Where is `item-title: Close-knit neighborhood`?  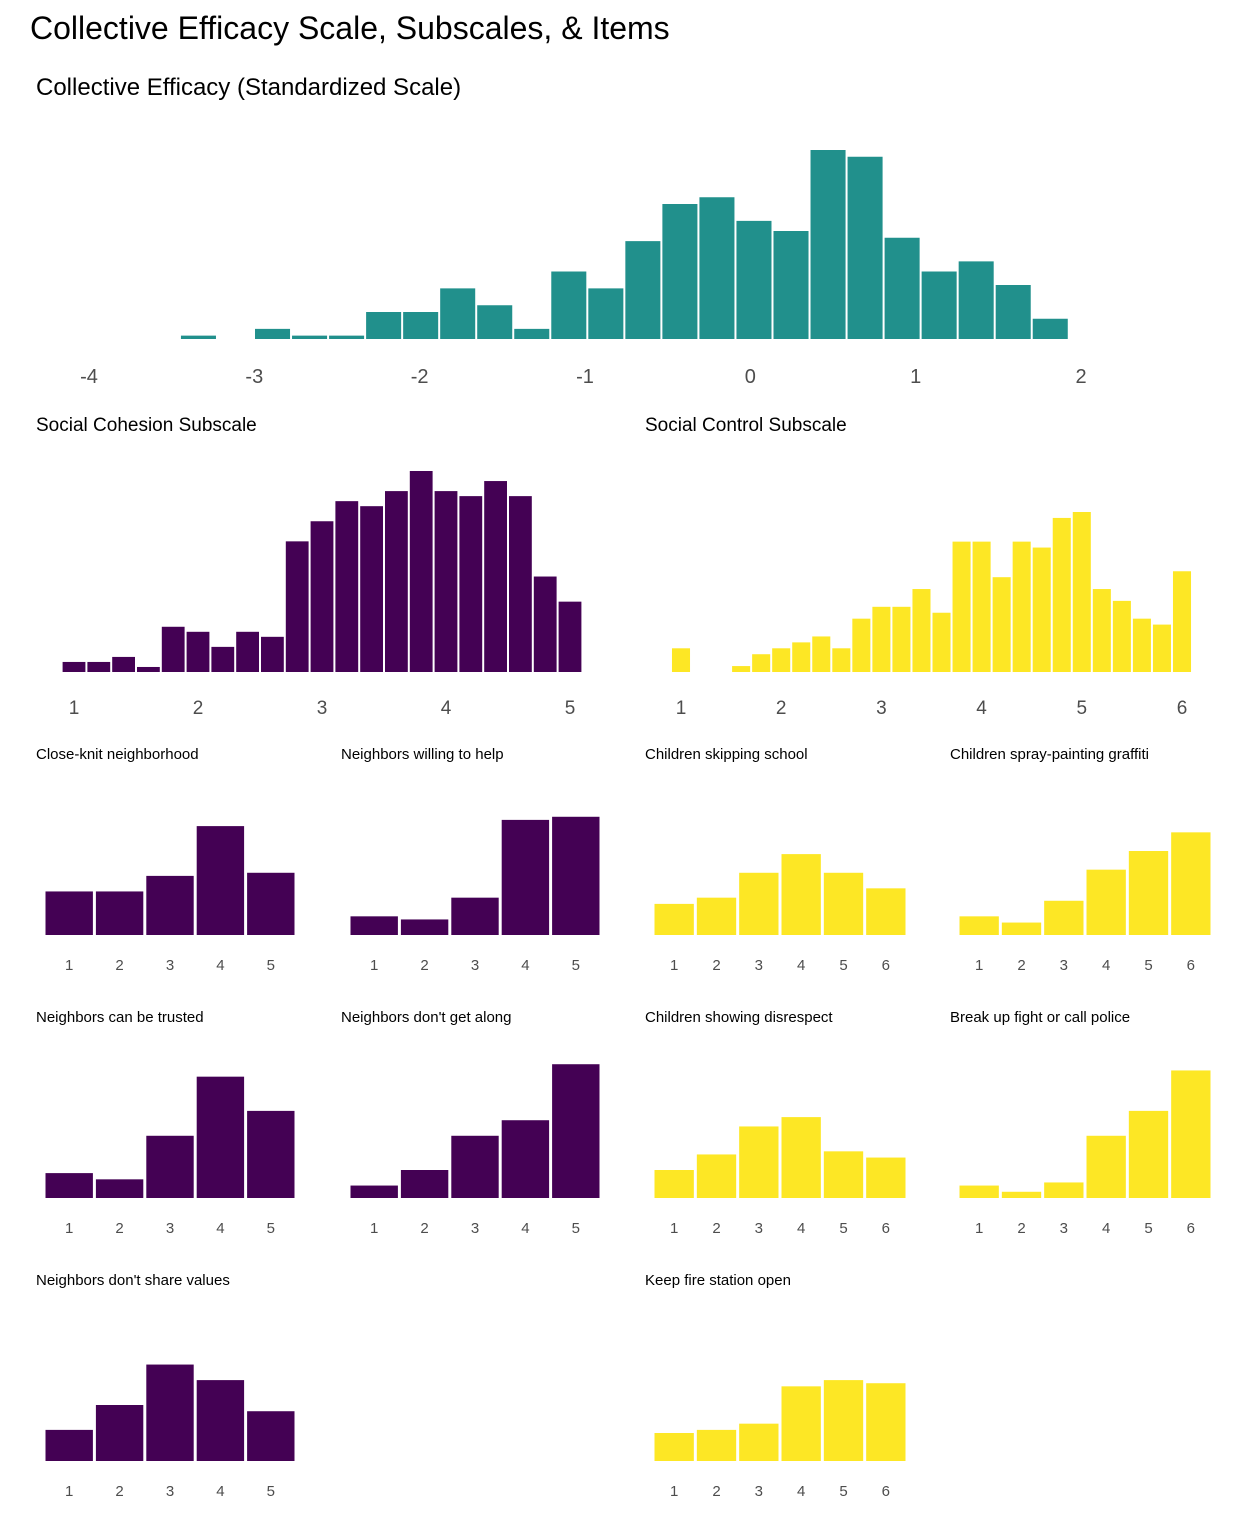 item-title: Close-knit neighborhood is located at coordinates (117, 754).